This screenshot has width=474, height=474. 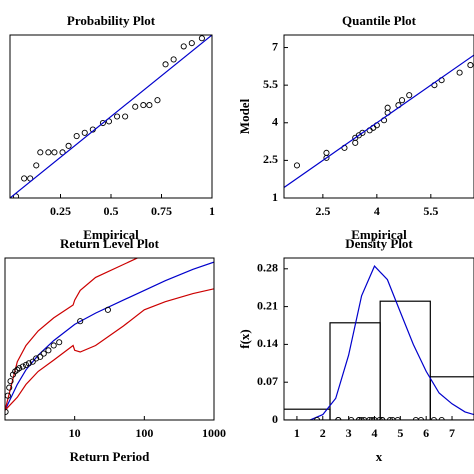 What do you see at coordinates (379, 20) in the screenshot?
I see `title: Quantile Plot` at bounding box center [379, 20].